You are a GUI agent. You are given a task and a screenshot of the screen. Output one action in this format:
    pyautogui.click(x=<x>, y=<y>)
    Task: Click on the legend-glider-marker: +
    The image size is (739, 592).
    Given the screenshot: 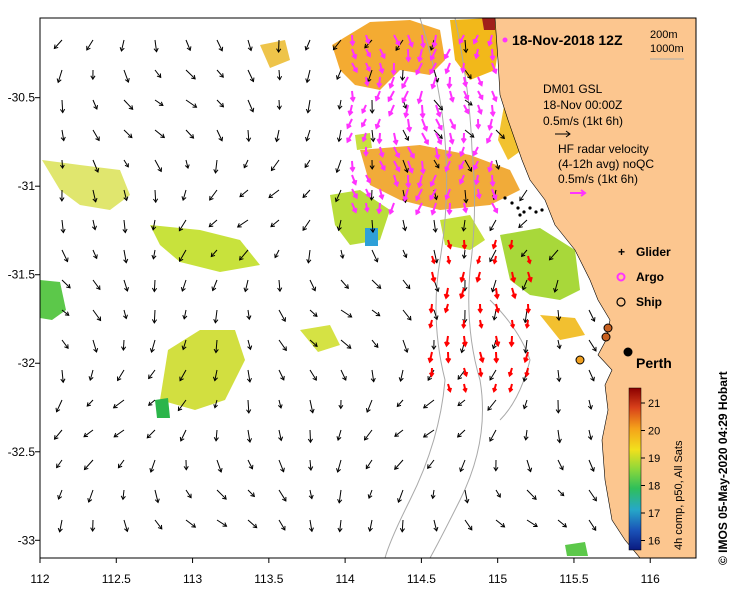 What is the action you would take?
    pyautogui.click(x=621, y=252)
    